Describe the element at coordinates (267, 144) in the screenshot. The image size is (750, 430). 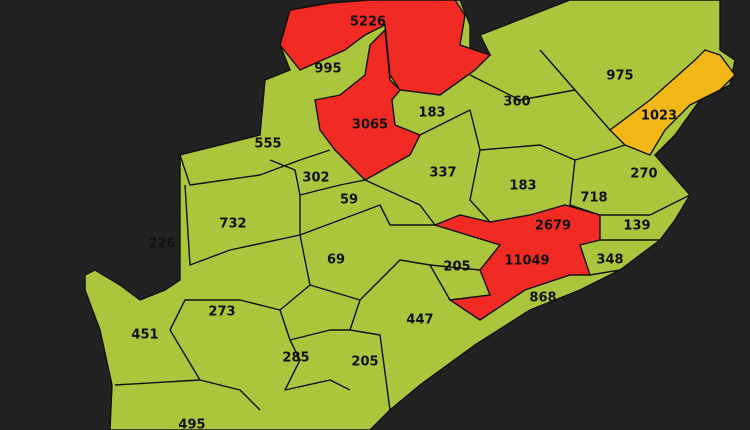
I see `district-value-label: 555` at that location.